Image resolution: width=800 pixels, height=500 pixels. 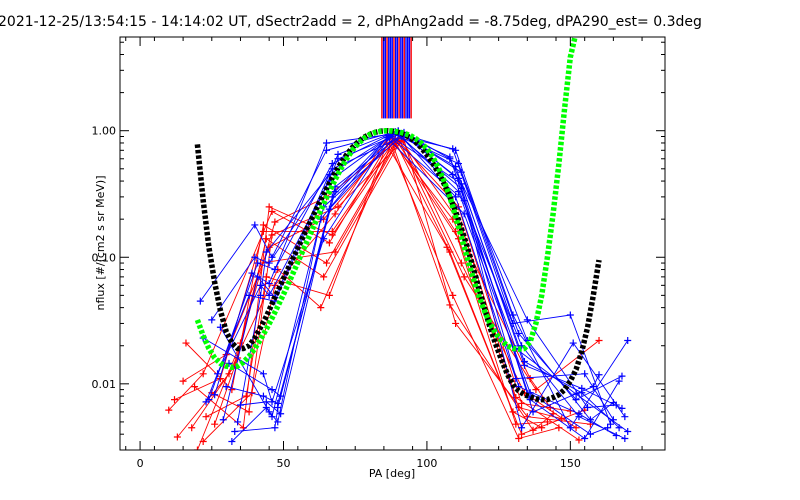 I want to click on y-tick-label: 1.00, so click(x=104, y=131).